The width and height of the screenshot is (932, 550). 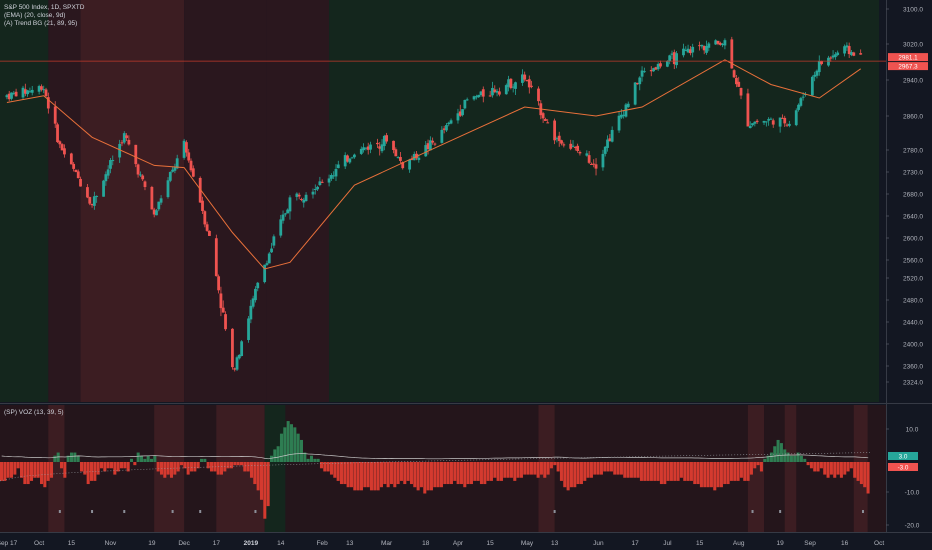 I want to click on signal-marker, so click(x=255, y=511).